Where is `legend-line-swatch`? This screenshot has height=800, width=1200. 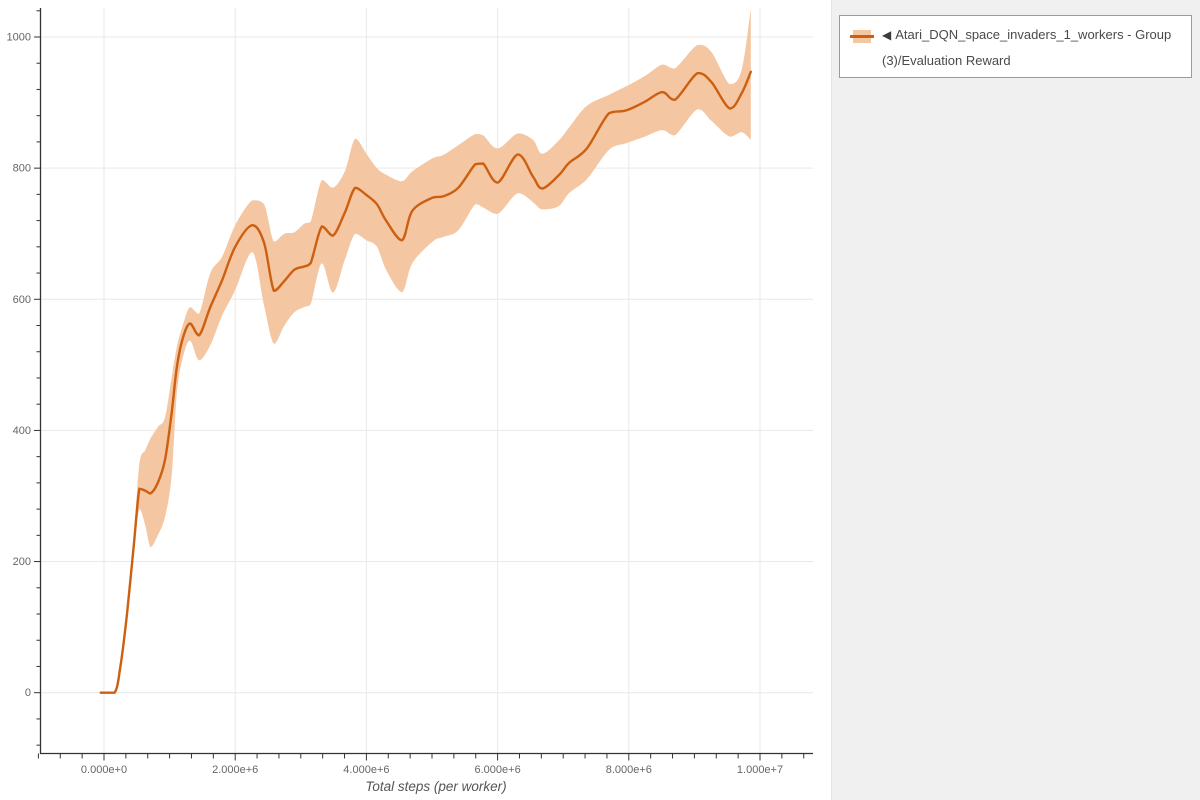 legend-line-swatch is located at coordinates (862, 36).